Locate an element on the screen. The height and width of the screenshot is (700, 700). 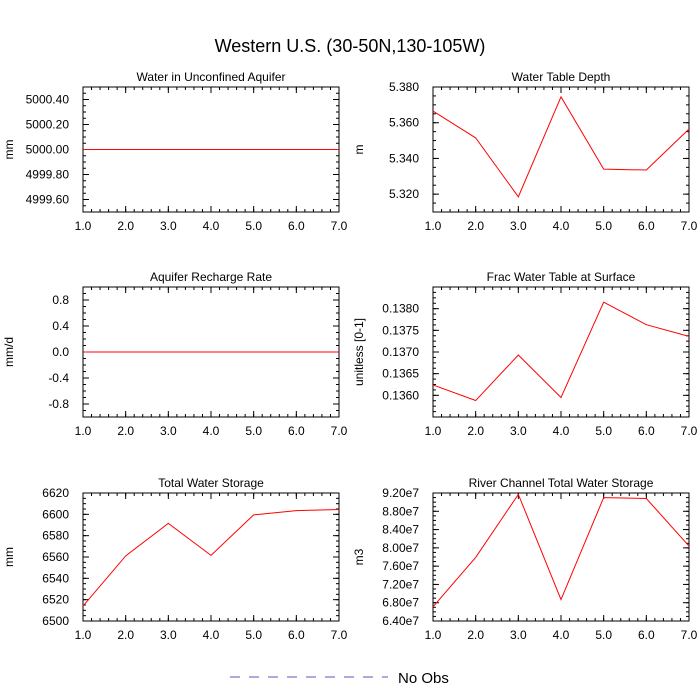
y-tick-label: 0.1375 is located at coordinates (400, 330).